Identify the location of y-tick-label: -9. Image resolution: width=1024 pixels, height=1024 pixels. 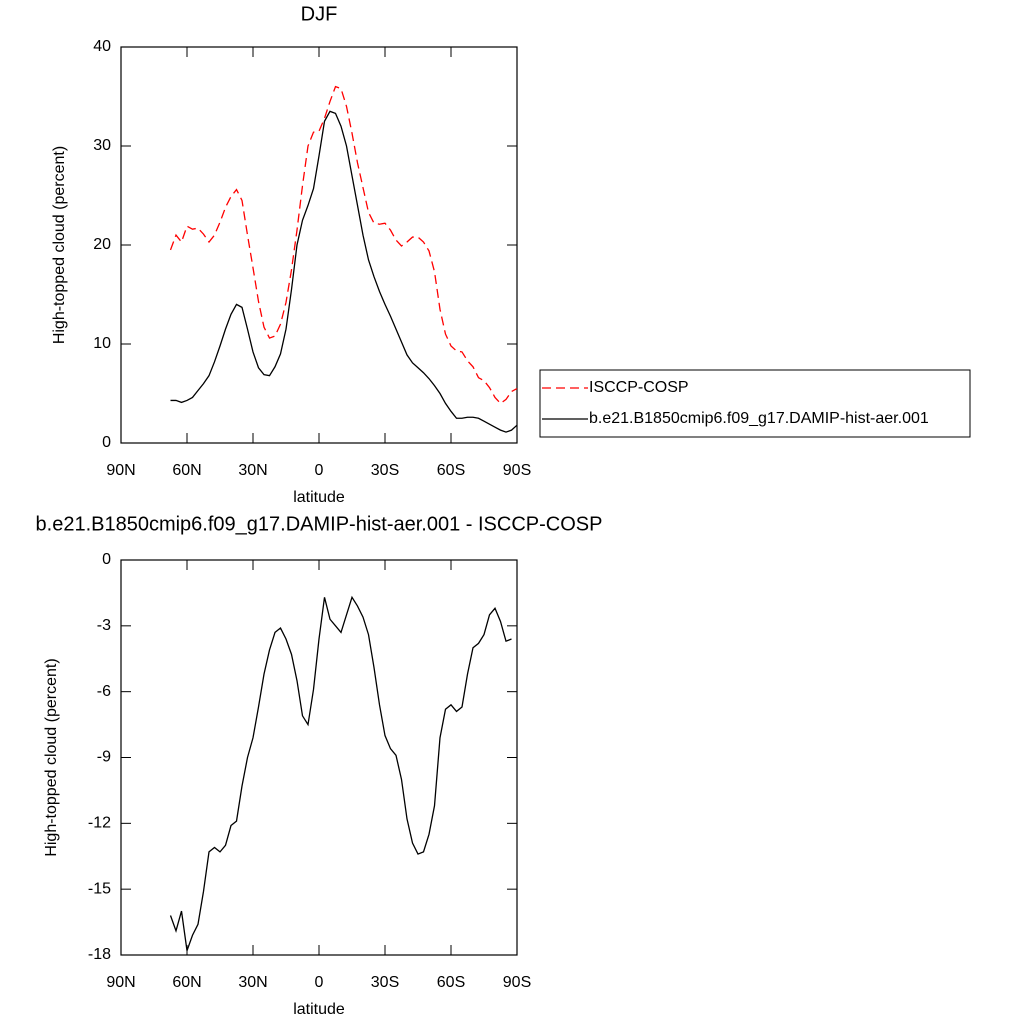
(104, 757).